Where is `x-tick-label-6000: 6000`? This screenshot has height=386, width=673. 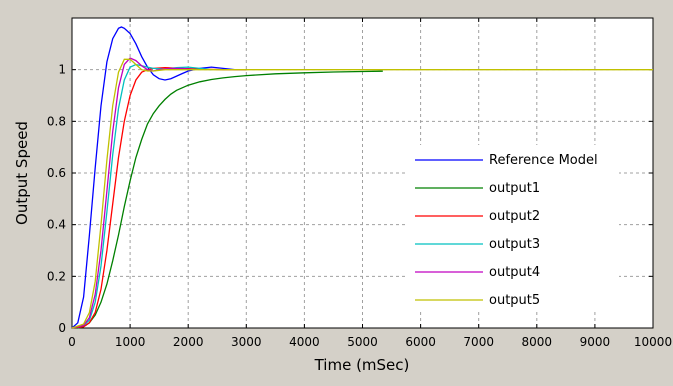 x-tick-label-6000: 6000 is located at coordinates (420, 342).